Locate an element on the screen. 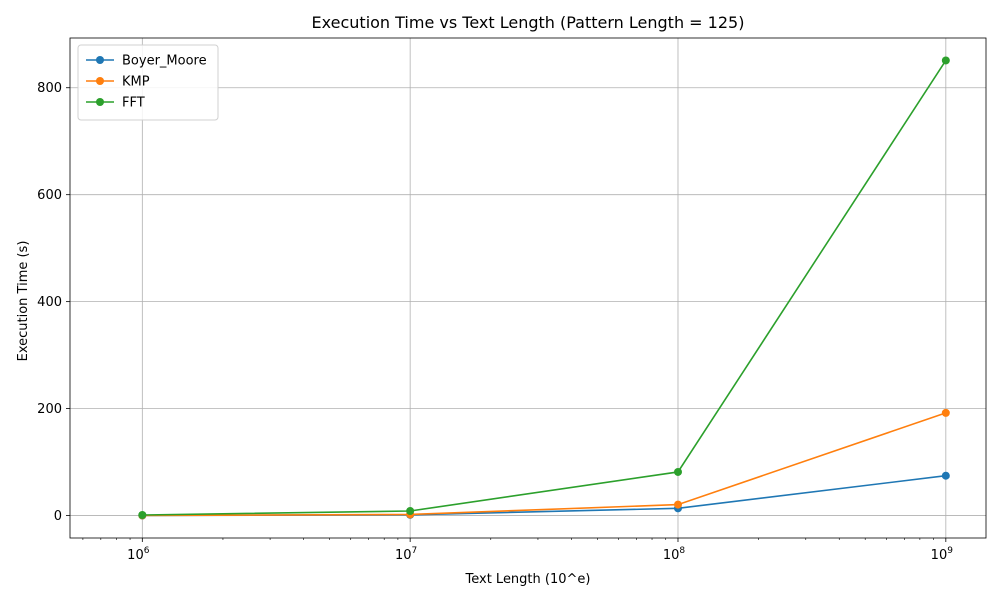  y-tick-label: 200 is located at coordinates (49, 409).